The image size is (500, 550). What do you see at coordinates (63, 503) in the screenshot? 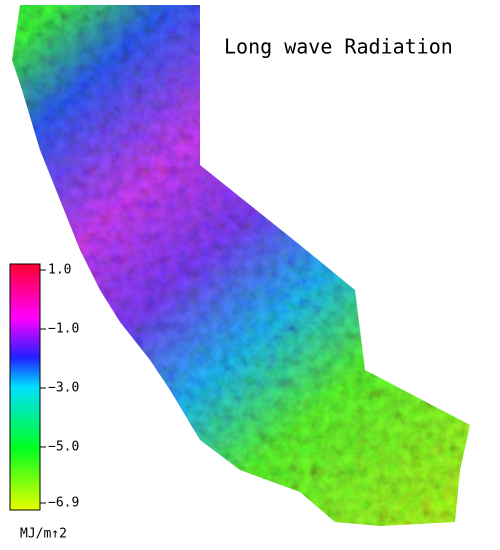
I see `colorbar-tick-label: −6.9` at bounding box center [63, 503].